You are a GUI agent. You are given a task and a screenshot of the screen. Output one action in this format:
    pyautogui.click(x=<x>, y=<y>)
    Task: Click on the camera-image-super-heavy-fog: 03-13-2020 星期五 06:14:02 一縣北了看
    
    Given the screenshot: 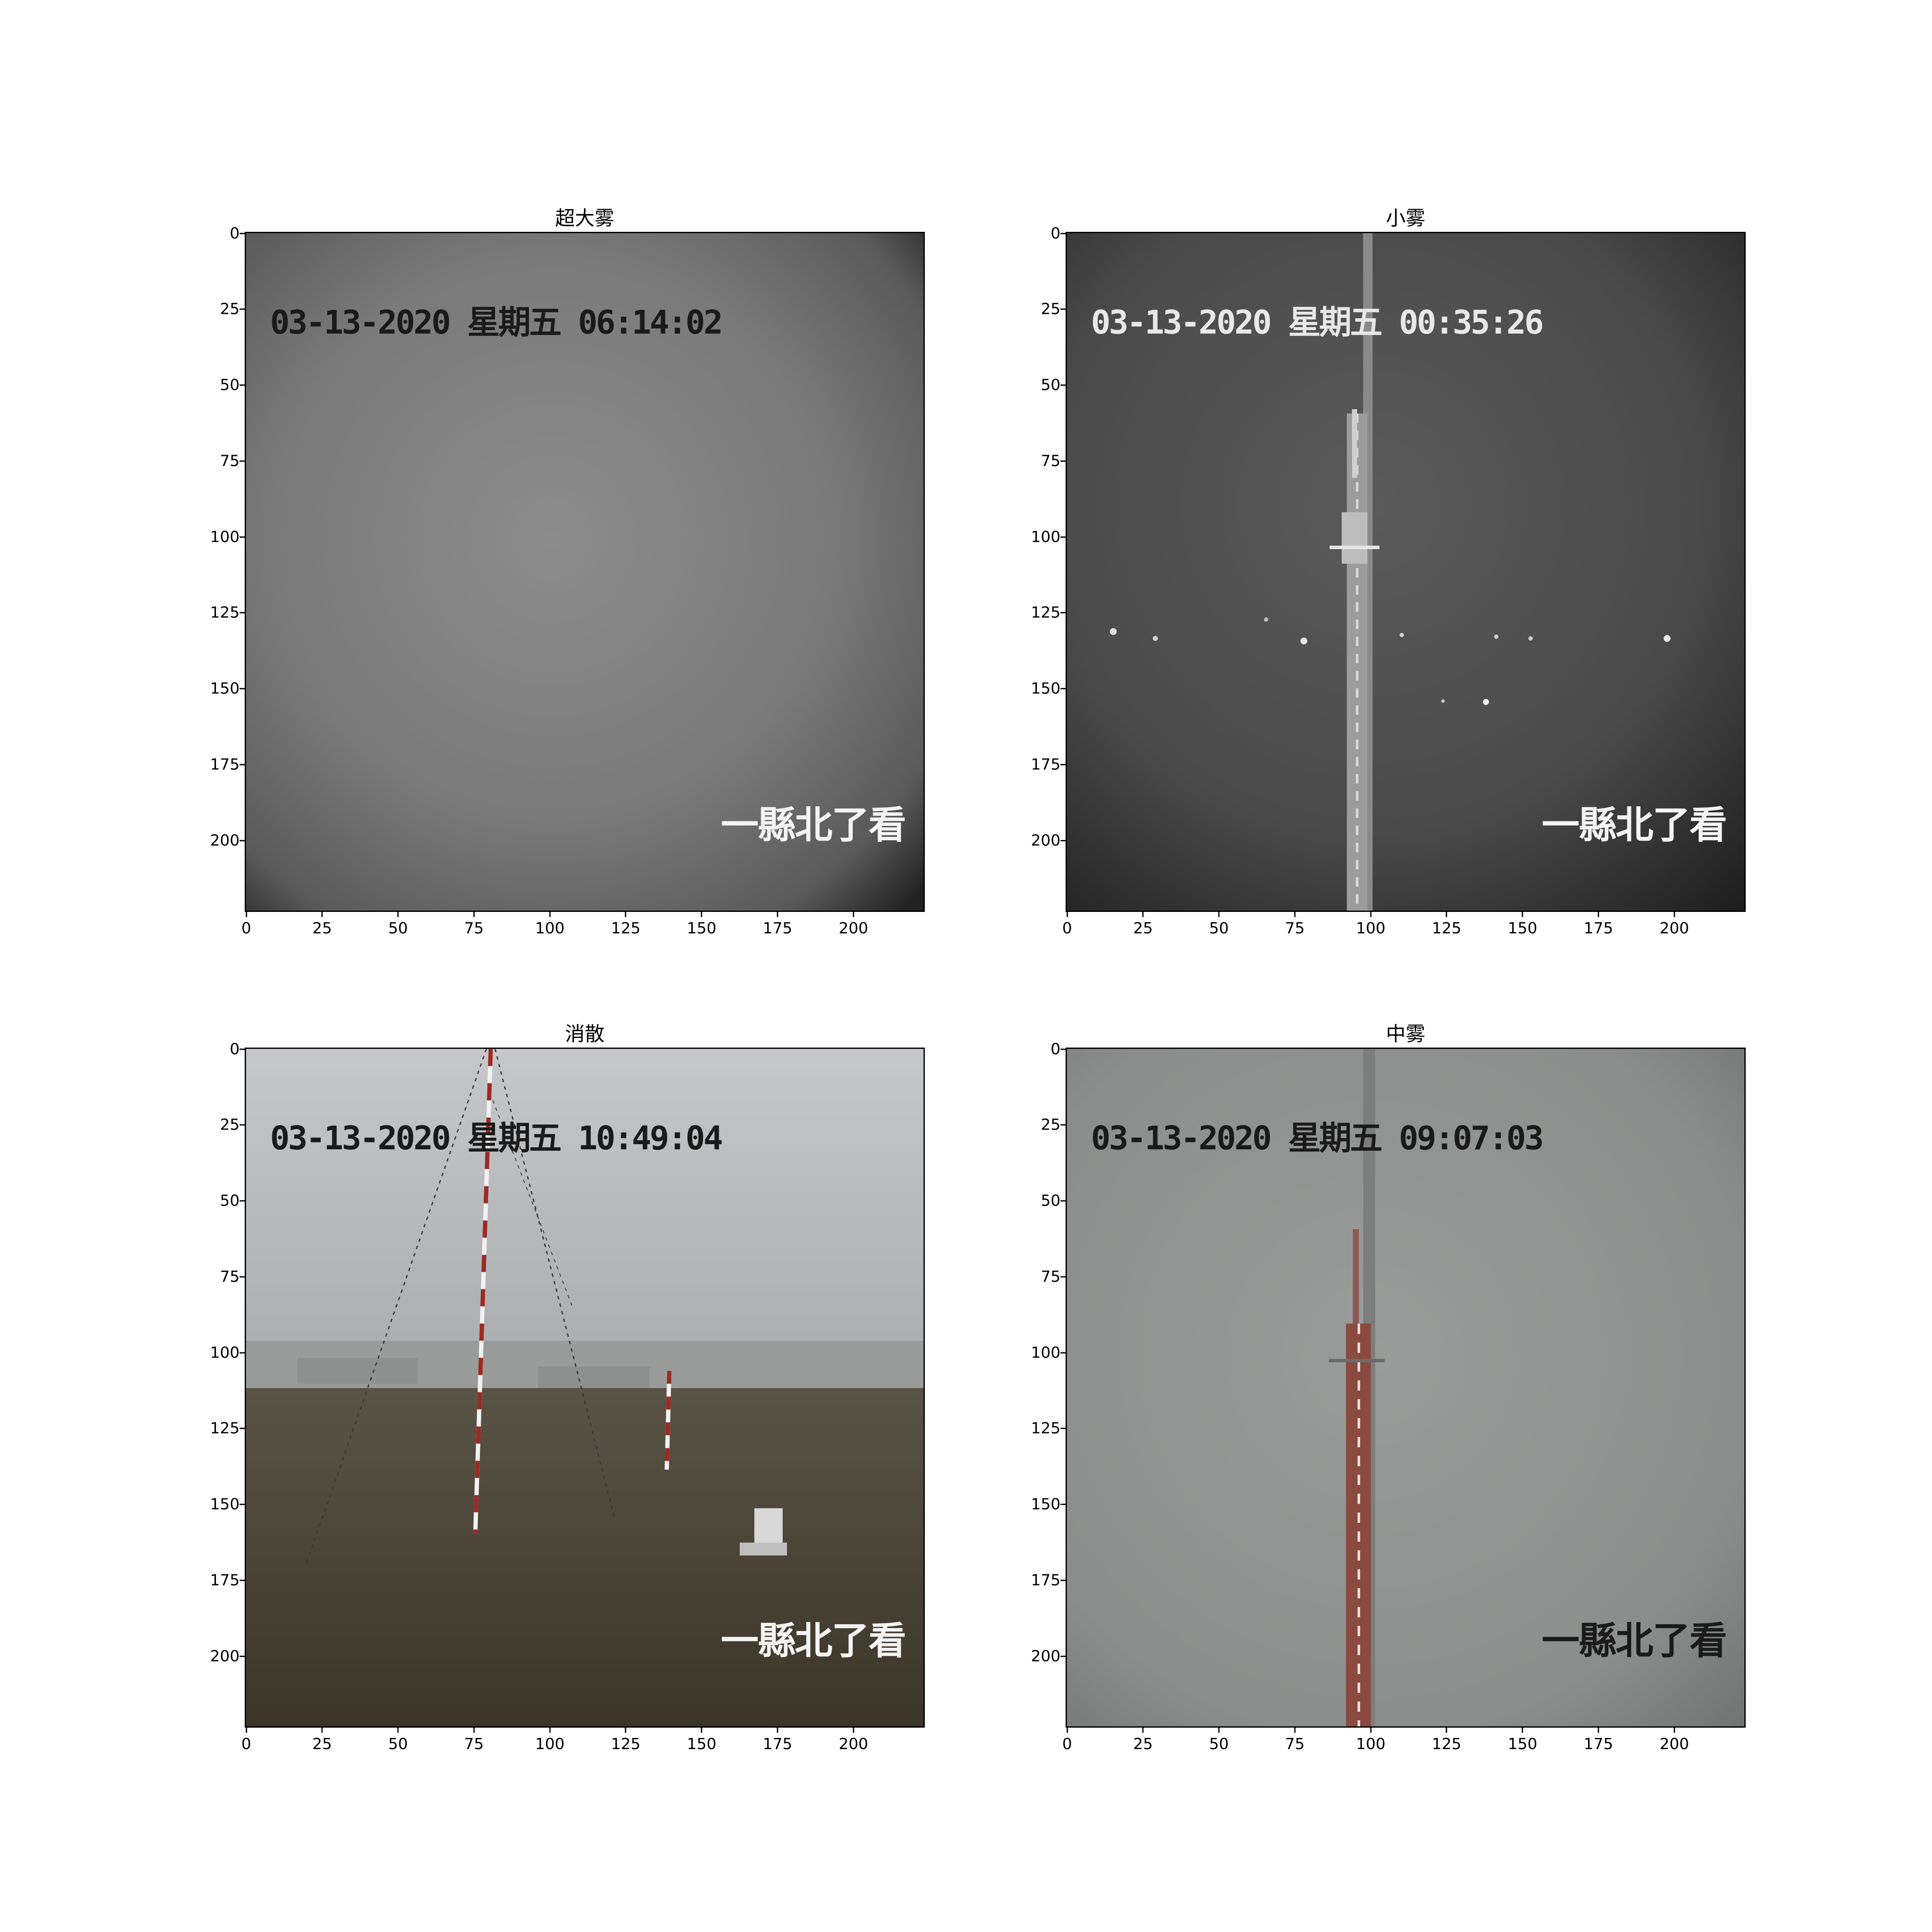 What is the action you would take?
    pyautogui.click(x=585, y=572)
    